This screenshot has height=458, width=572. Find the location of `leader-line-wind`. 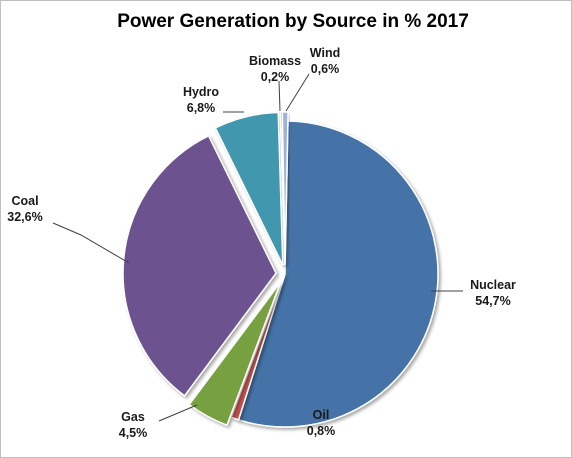

leader-line-wind is located at coordinates (297, 92).